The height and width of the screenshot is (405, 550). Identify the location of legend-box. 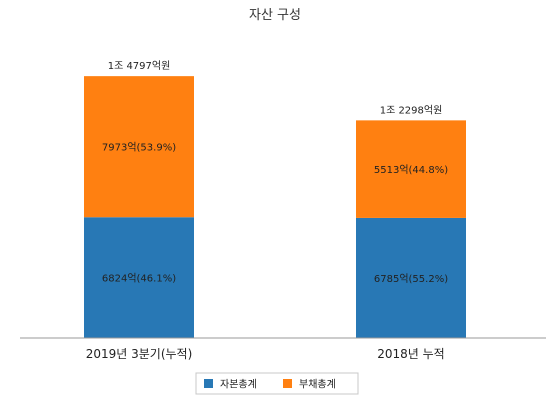
(277, 383).